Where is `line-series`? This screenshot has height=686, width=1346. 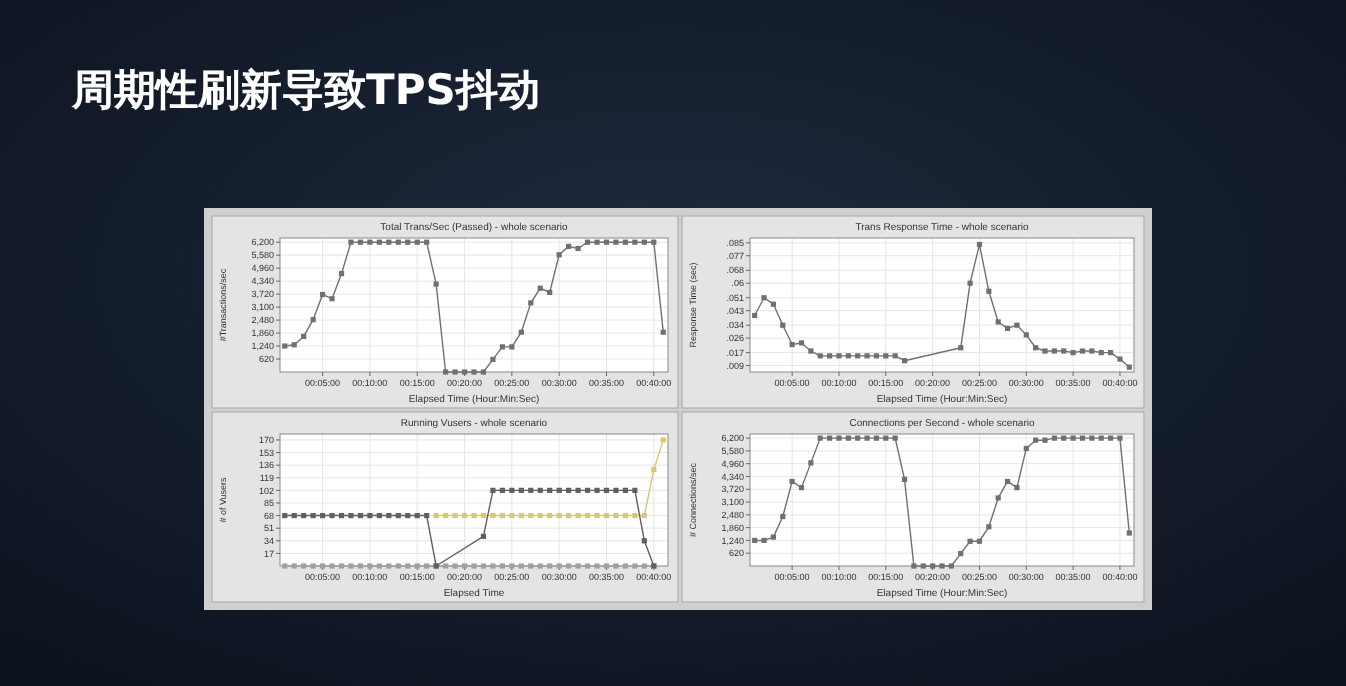 line-series is located at coordinates (942, 305).